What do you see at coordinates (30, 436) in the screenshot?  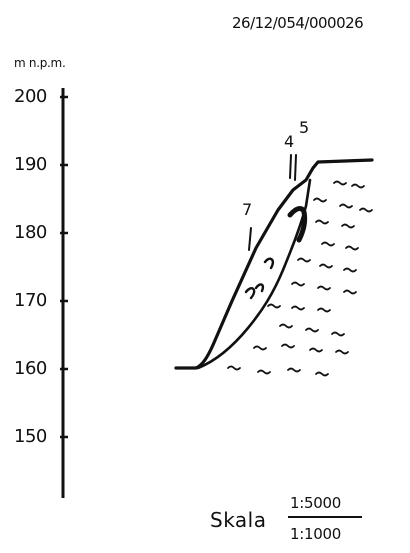 I see `tick-label-150: 150` at bounding box center [30, 436].